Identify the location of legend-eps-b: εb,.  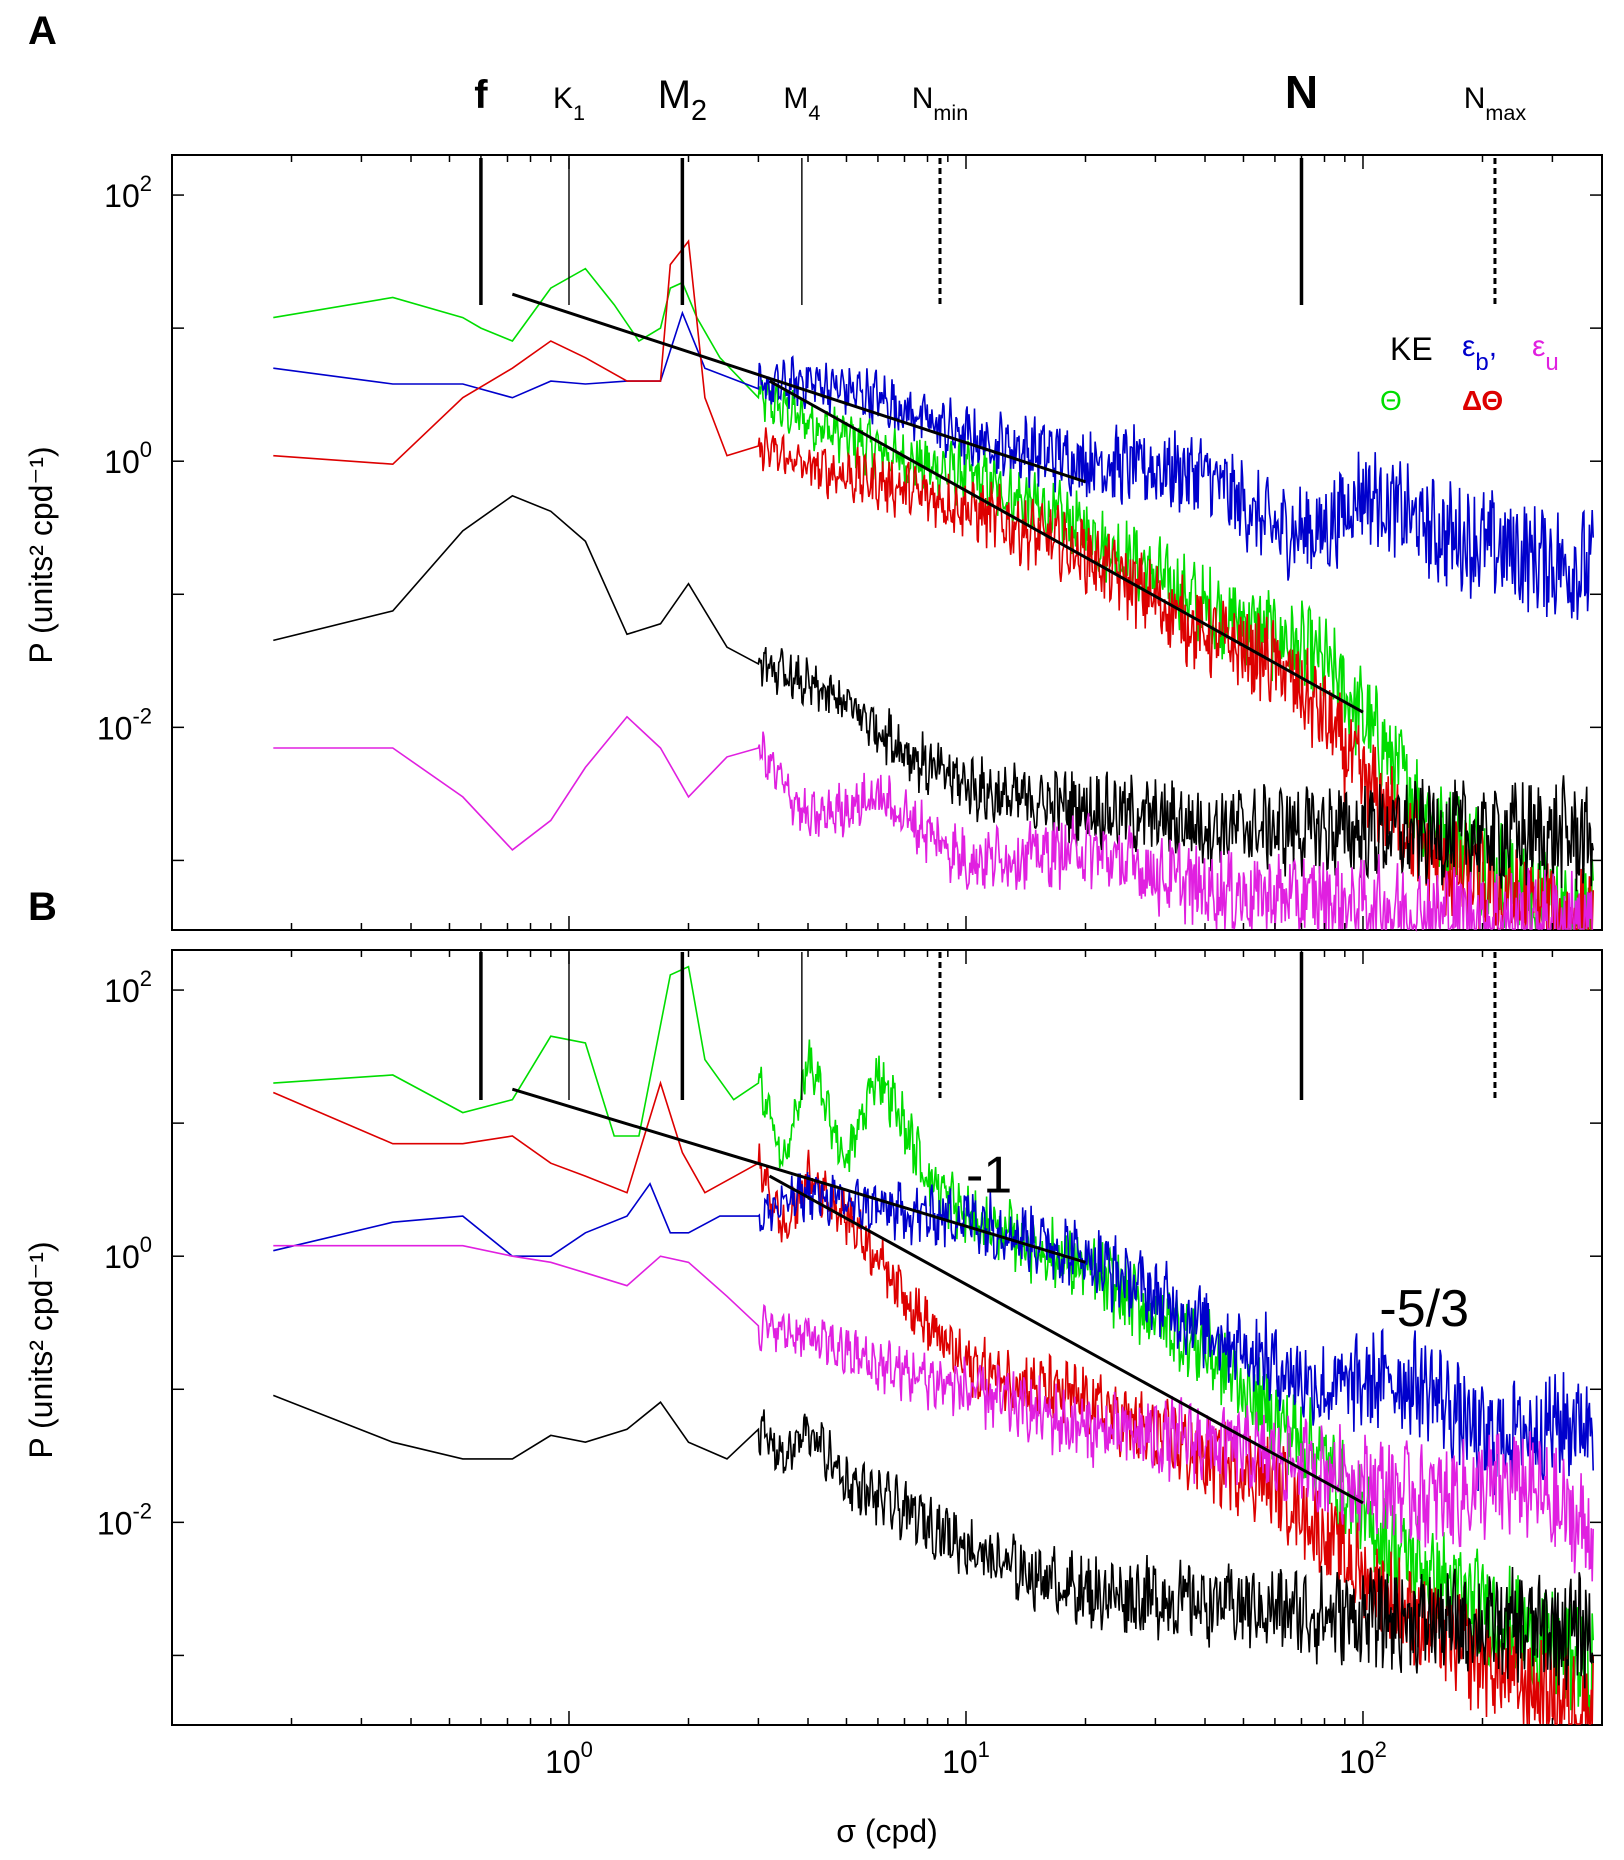
(1479, 353).